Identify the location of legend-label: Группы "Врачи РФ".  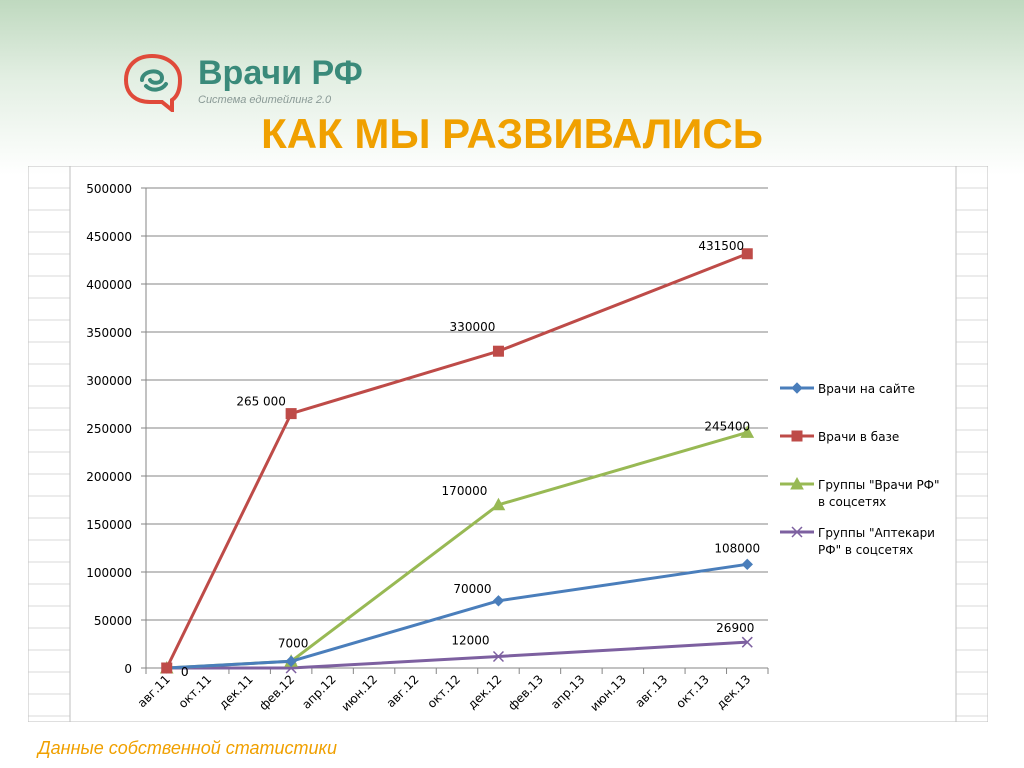
(879, 485).